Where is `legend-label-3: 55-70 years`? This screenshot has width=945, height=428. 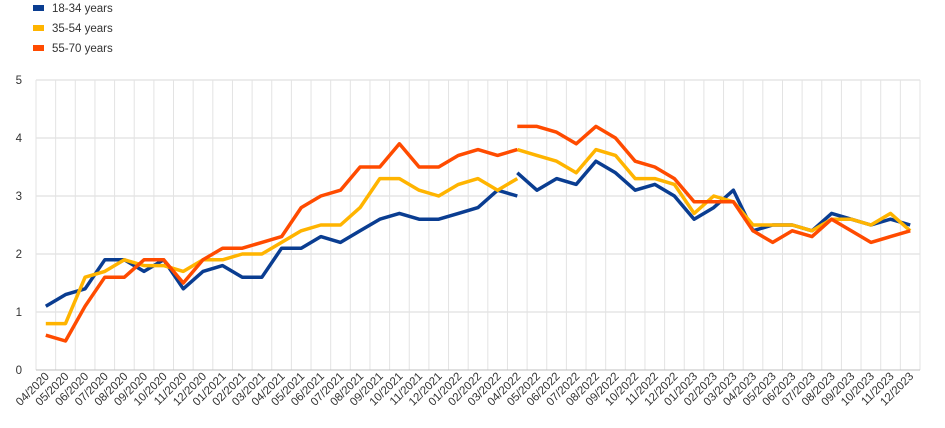
legend-label-3: 55-70 years is located at coordinates (82, 49).